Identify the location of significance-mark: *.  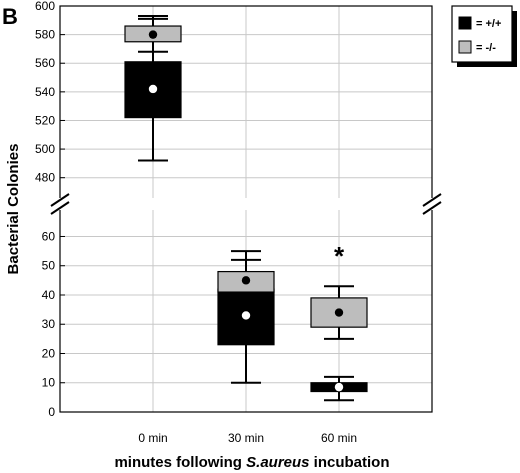
(339, 256).